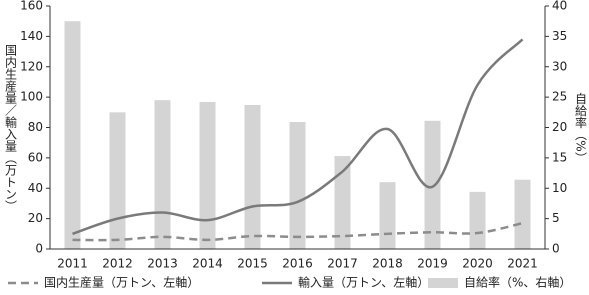 The width and height of the screenshot is (589, 295). Describe the element at coordinates (477, 264) in the screenshot. I see `x-tick-label: 2020` at that location.